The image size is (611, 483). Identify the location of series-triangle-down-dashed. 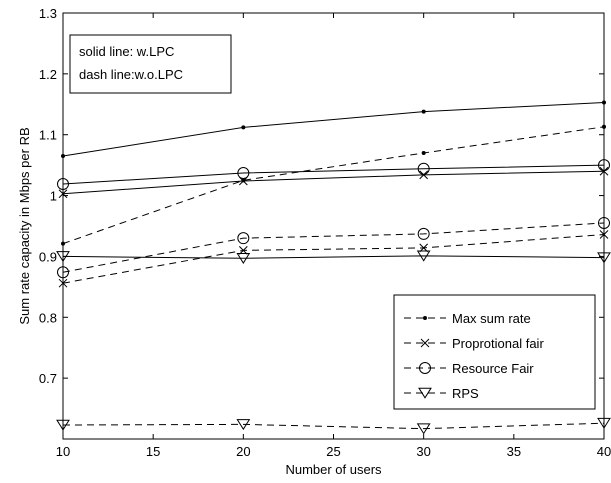
(333, 426).